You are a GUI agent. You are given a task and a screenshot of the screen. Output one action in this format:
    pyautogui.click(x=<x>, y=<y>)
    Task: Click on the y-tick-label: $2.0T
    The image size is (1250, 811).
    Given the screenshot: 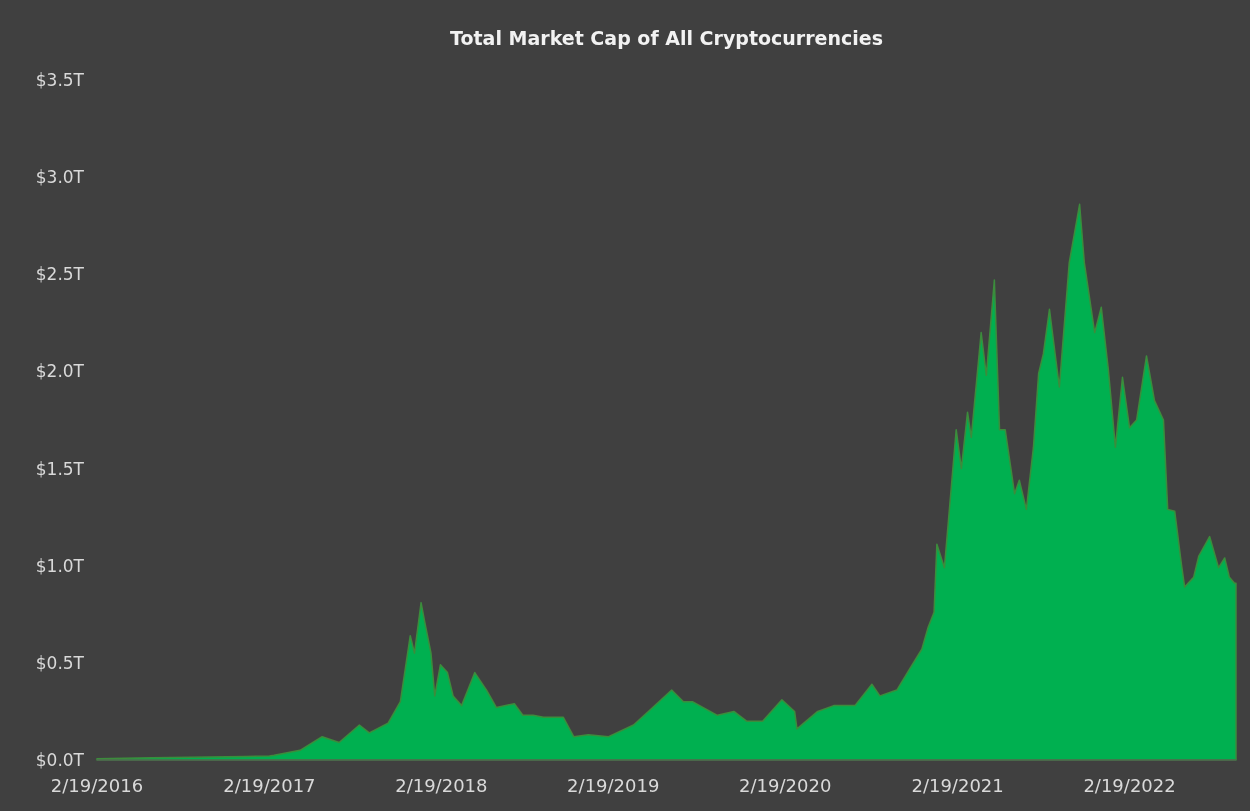 What is the action you would take?
    pyautogui.click(x=60, y=371)
    